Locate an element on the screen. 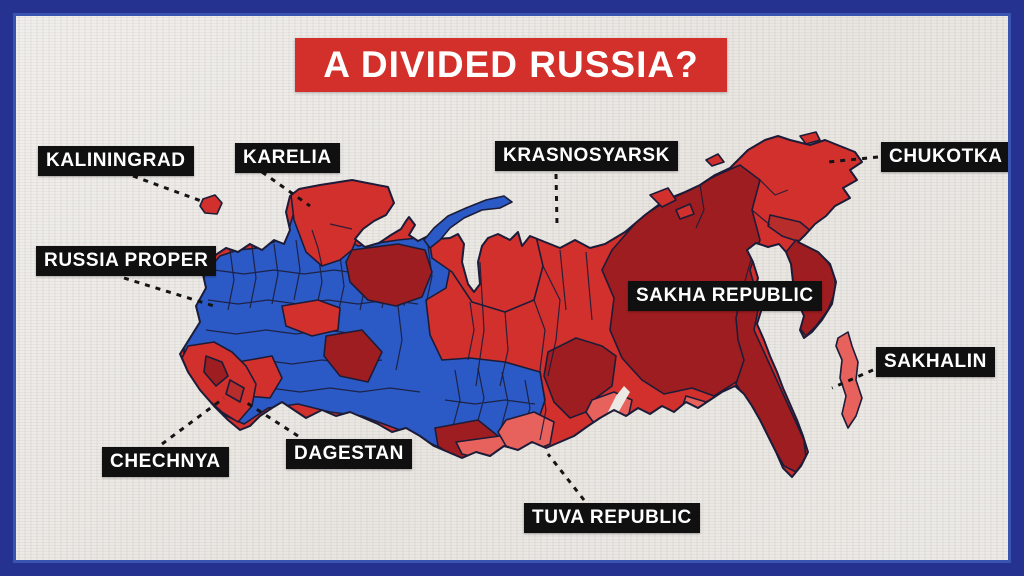 This screenshot has height=576, width=1024. island-new-siberian is located at coordinates (715, 160).